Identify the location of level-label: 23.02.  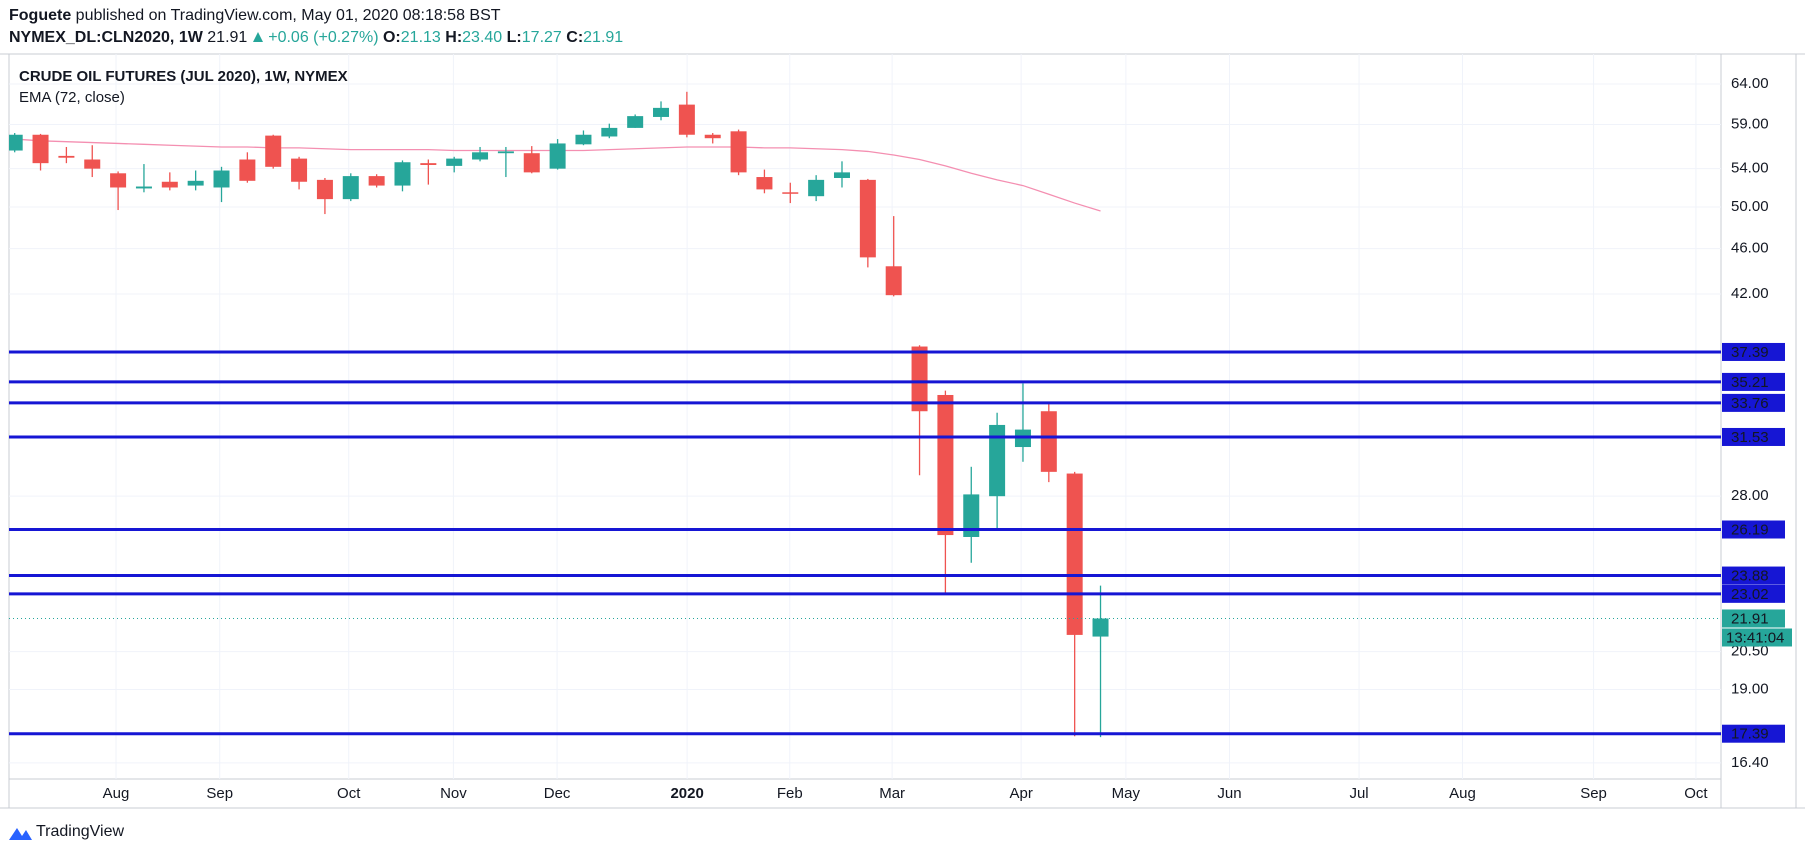
(1750, 594).